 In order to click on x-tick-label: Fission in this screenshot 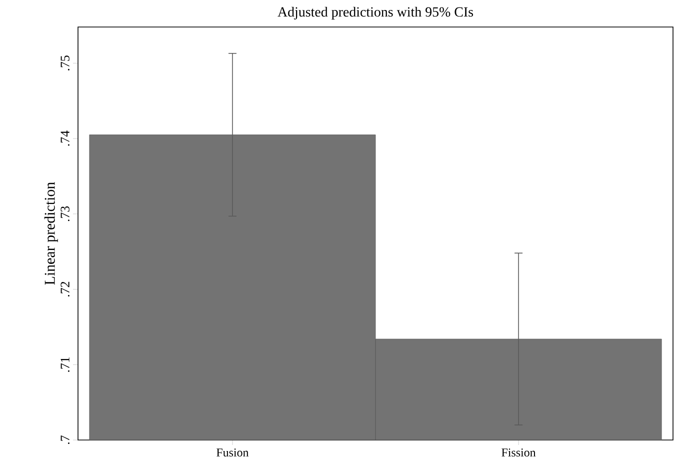, I will do `click(519, 452)`.